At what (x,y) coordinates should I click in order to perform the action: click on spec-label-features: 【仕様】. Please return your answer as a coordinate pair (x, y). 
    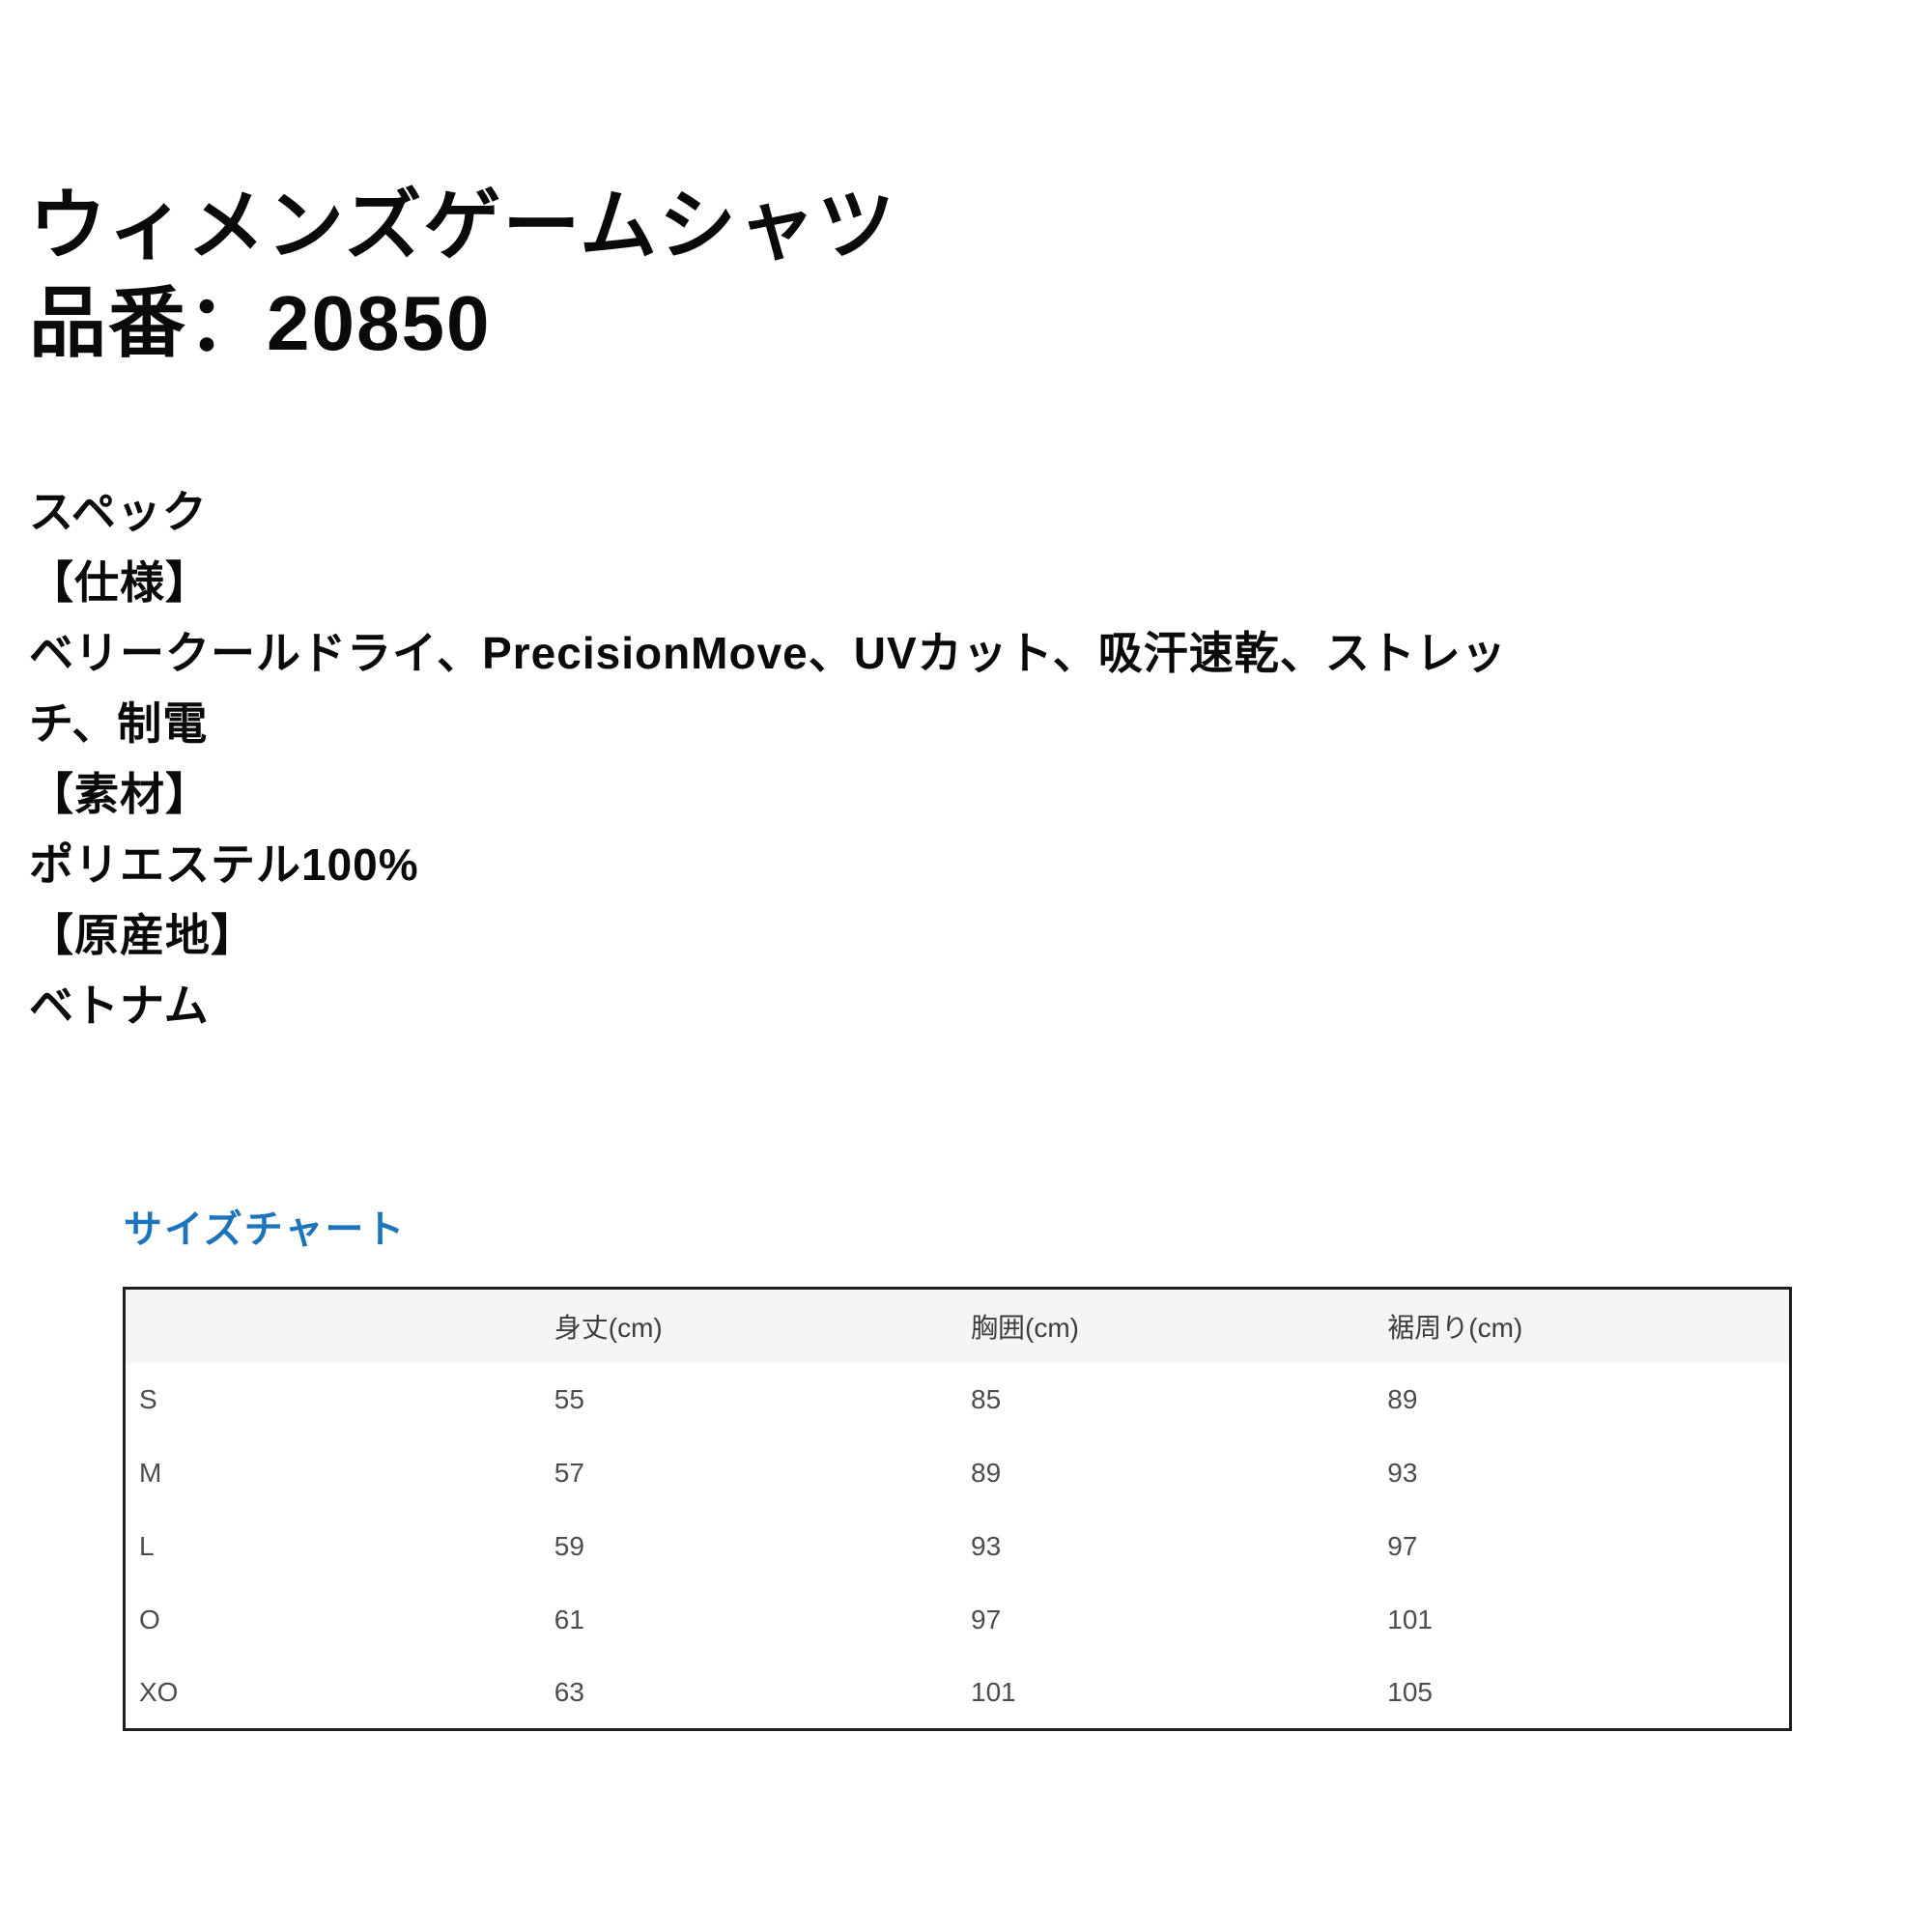
    Looking at the image, I should click on (120, 582).